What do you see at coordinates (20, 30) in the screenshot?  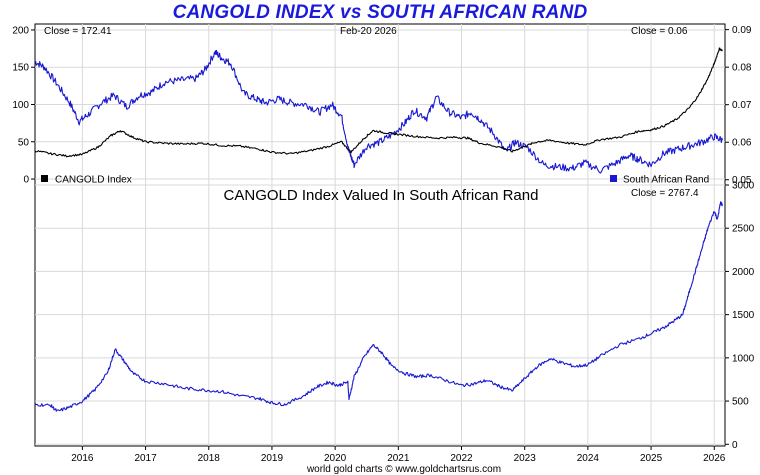 I see `top-left-tick-label: 200` at bounding box center [20, 30].